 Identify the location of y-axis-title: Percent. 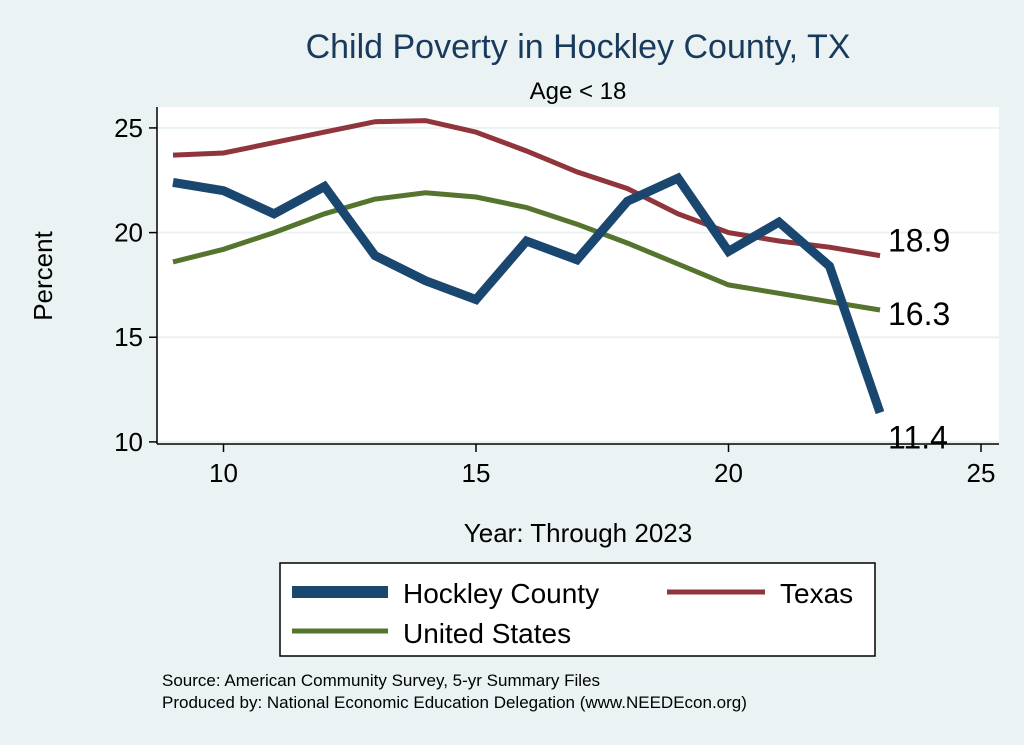
(43, 275).